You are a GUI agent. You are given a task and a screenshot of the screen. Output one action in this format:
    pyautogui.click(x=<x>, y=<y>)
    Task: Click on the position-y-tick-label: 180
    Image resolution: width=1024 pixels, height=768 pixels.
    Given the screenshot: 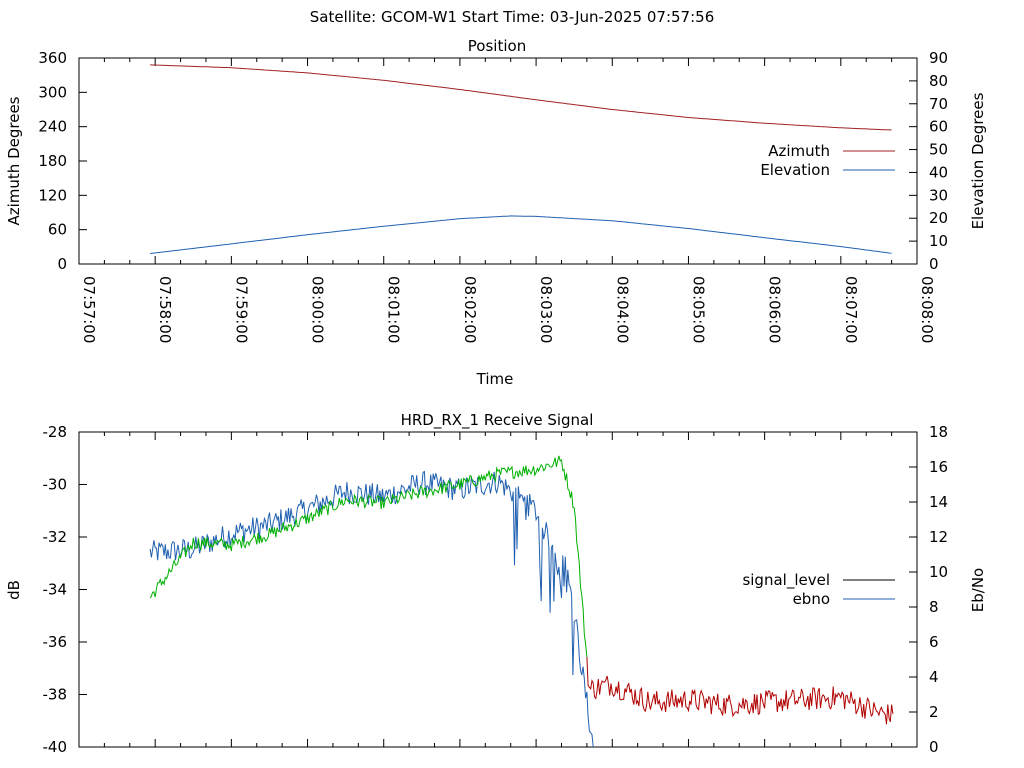 What is the action you would take?
    pyautogui.click(x=52, y=161)
    